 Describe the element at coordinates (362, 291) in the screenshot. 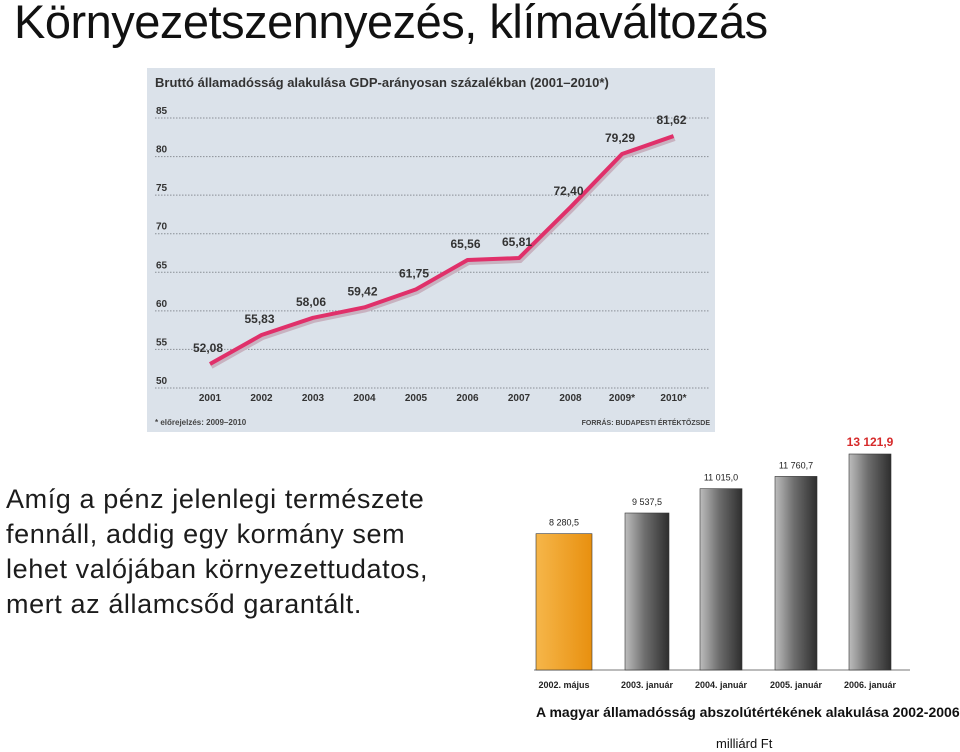

I see `chart1-data-label: 59,42` at that location.